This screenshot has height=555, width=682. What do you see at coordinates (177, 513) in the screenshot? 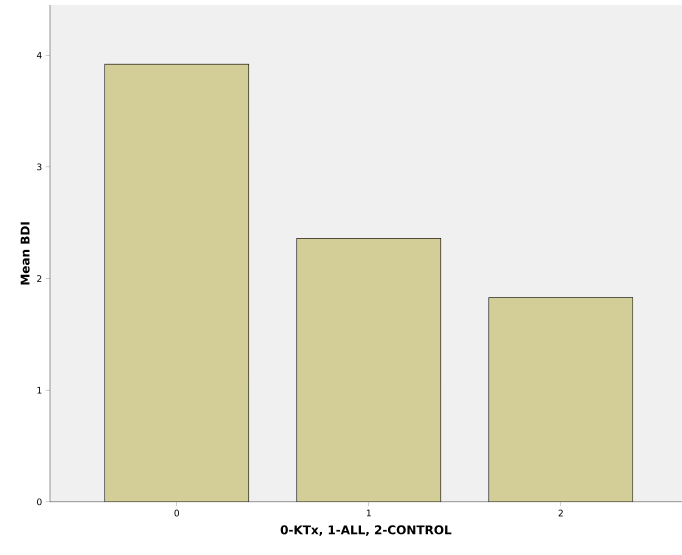
I see `x-tick-label: 0` at bounding box center [177, 513].